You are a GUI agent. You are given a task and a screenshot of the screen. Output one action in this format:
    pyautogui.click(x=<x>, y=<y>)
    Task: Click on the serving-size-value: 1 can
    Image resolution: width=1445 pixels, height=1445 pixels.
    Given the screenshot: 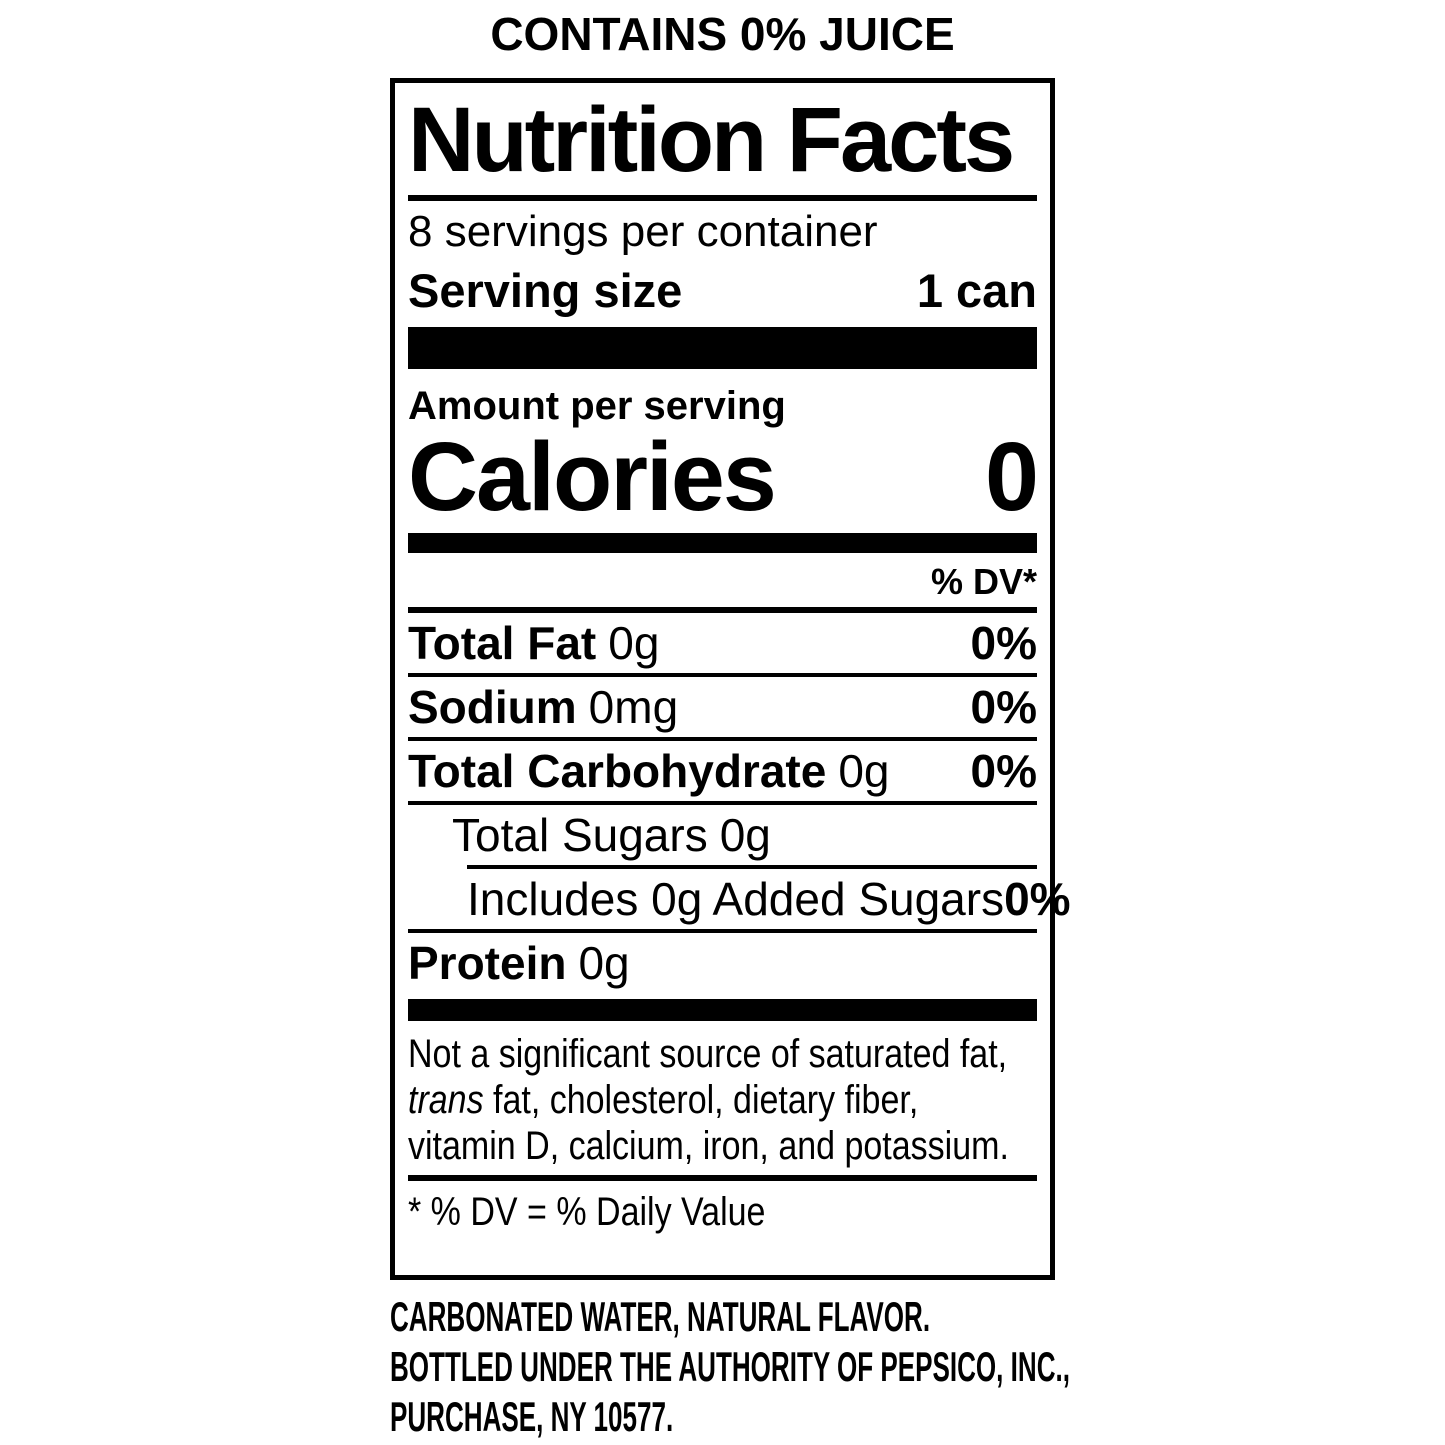 What is the action you would take?
    pyautogui.click(x=976, y=290)
    